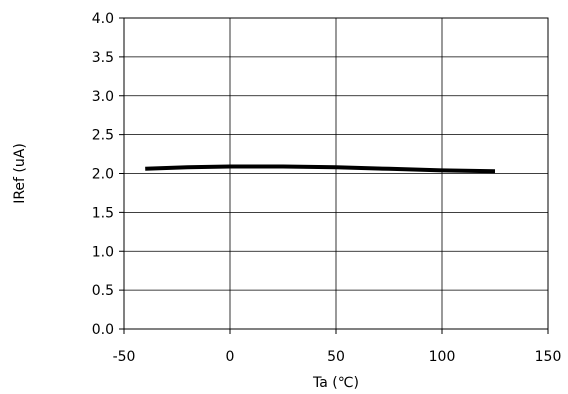 The image size is (568, 394). Describe the element at coordinates (103, 252) in the screenshot. I see `y-tick-label: 1.0` at that location.